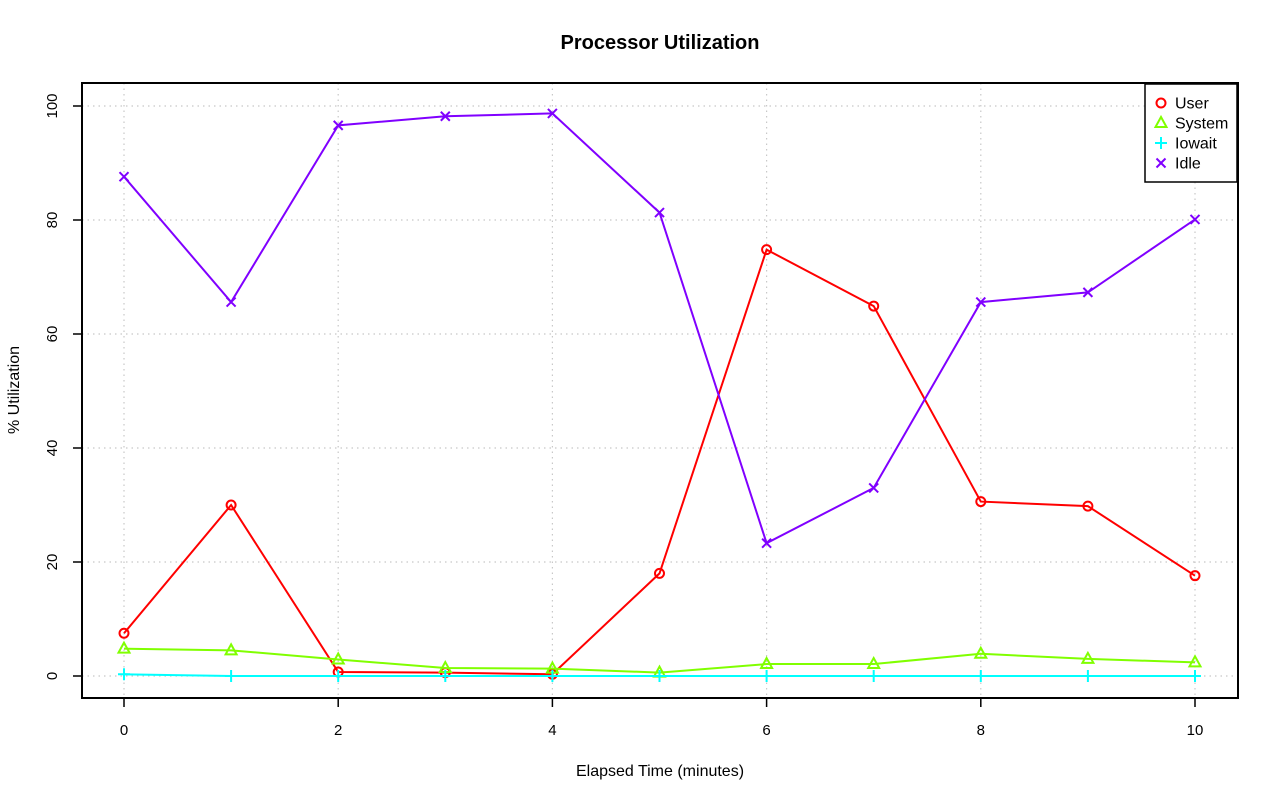 The height and width of the screenshot is (801, 1280). I want to click on legend-label-user: User, so click(1192, 104).